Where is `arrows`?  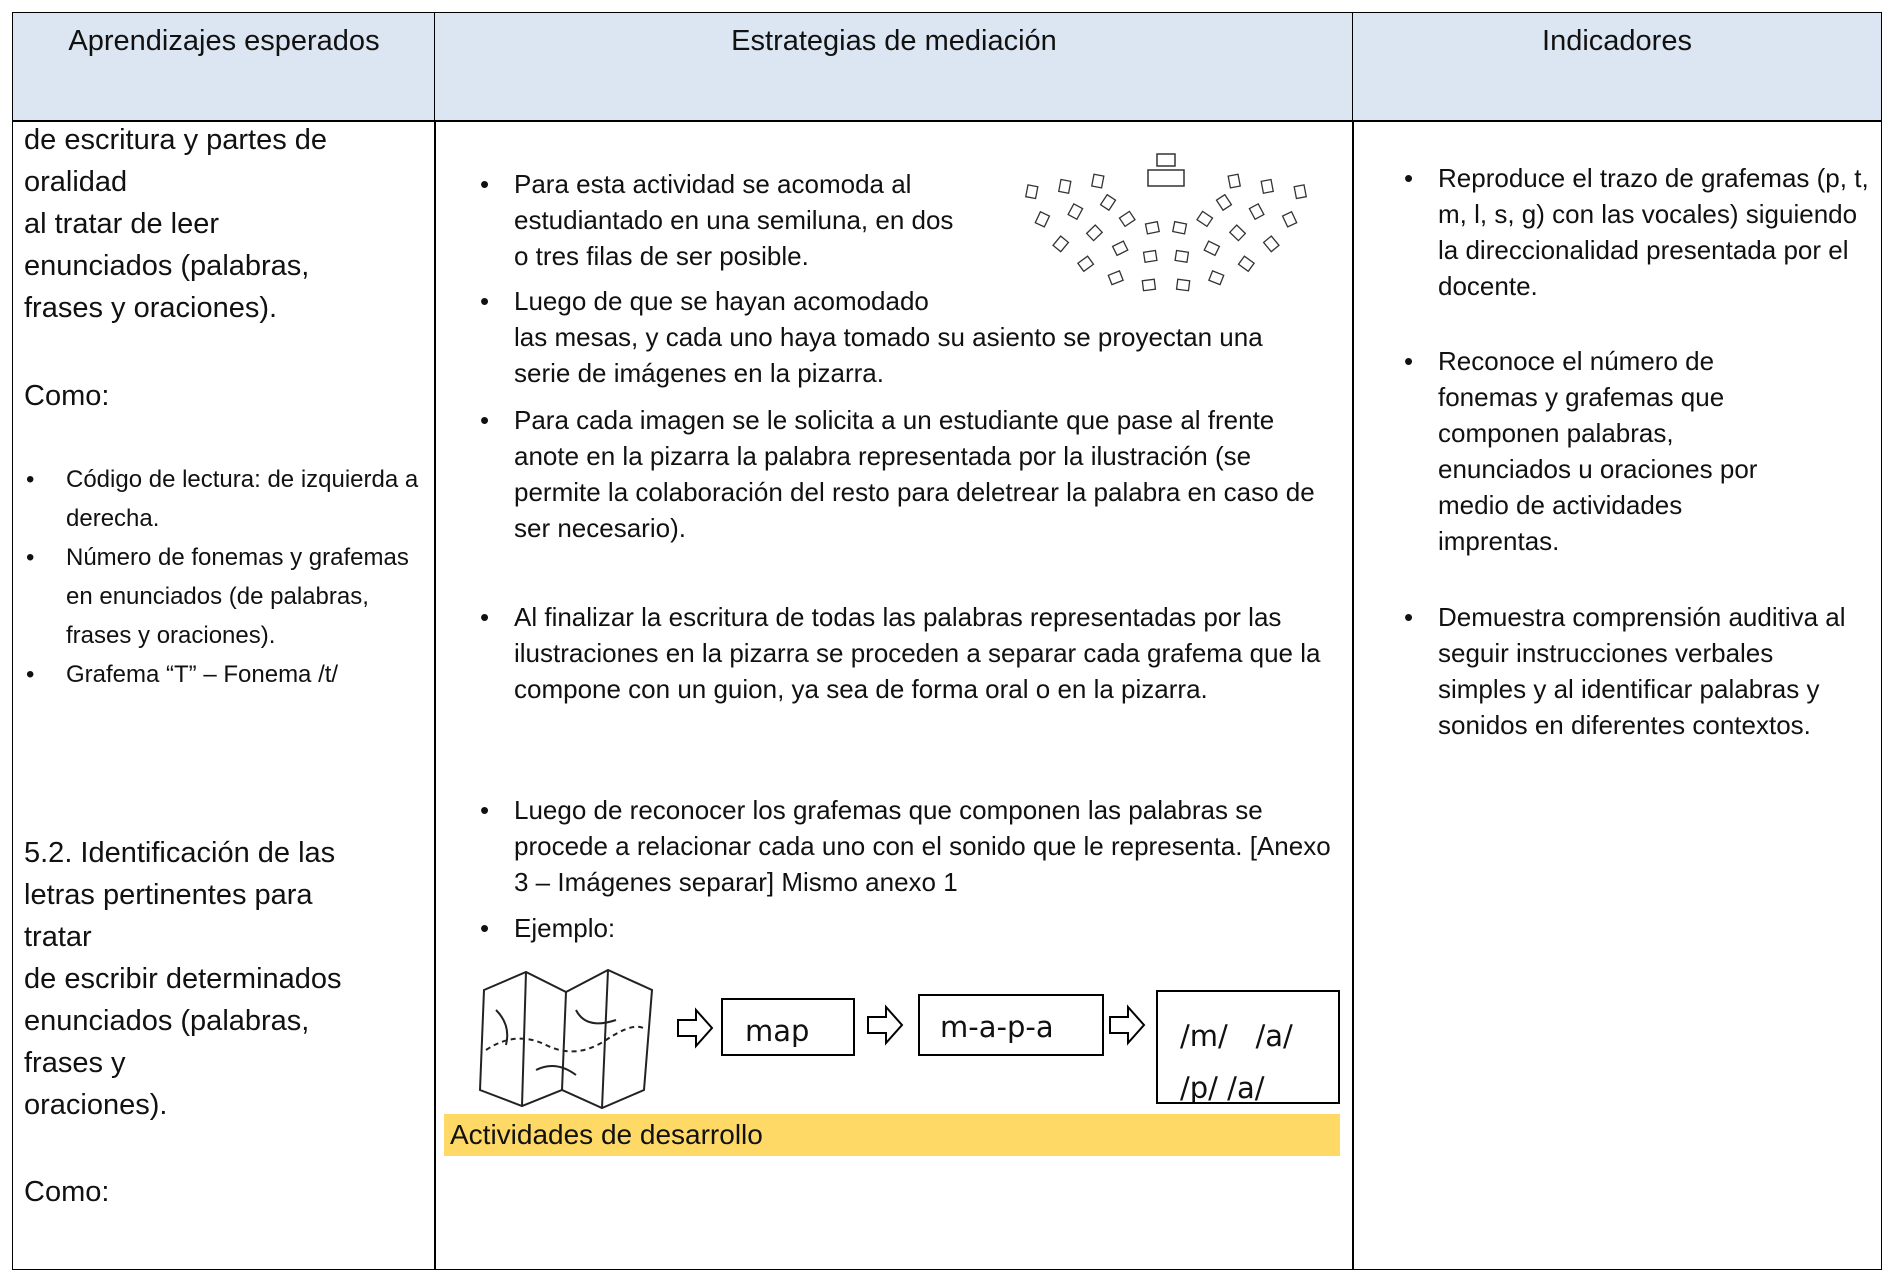
arrows is located at coordinates (911, 1026).